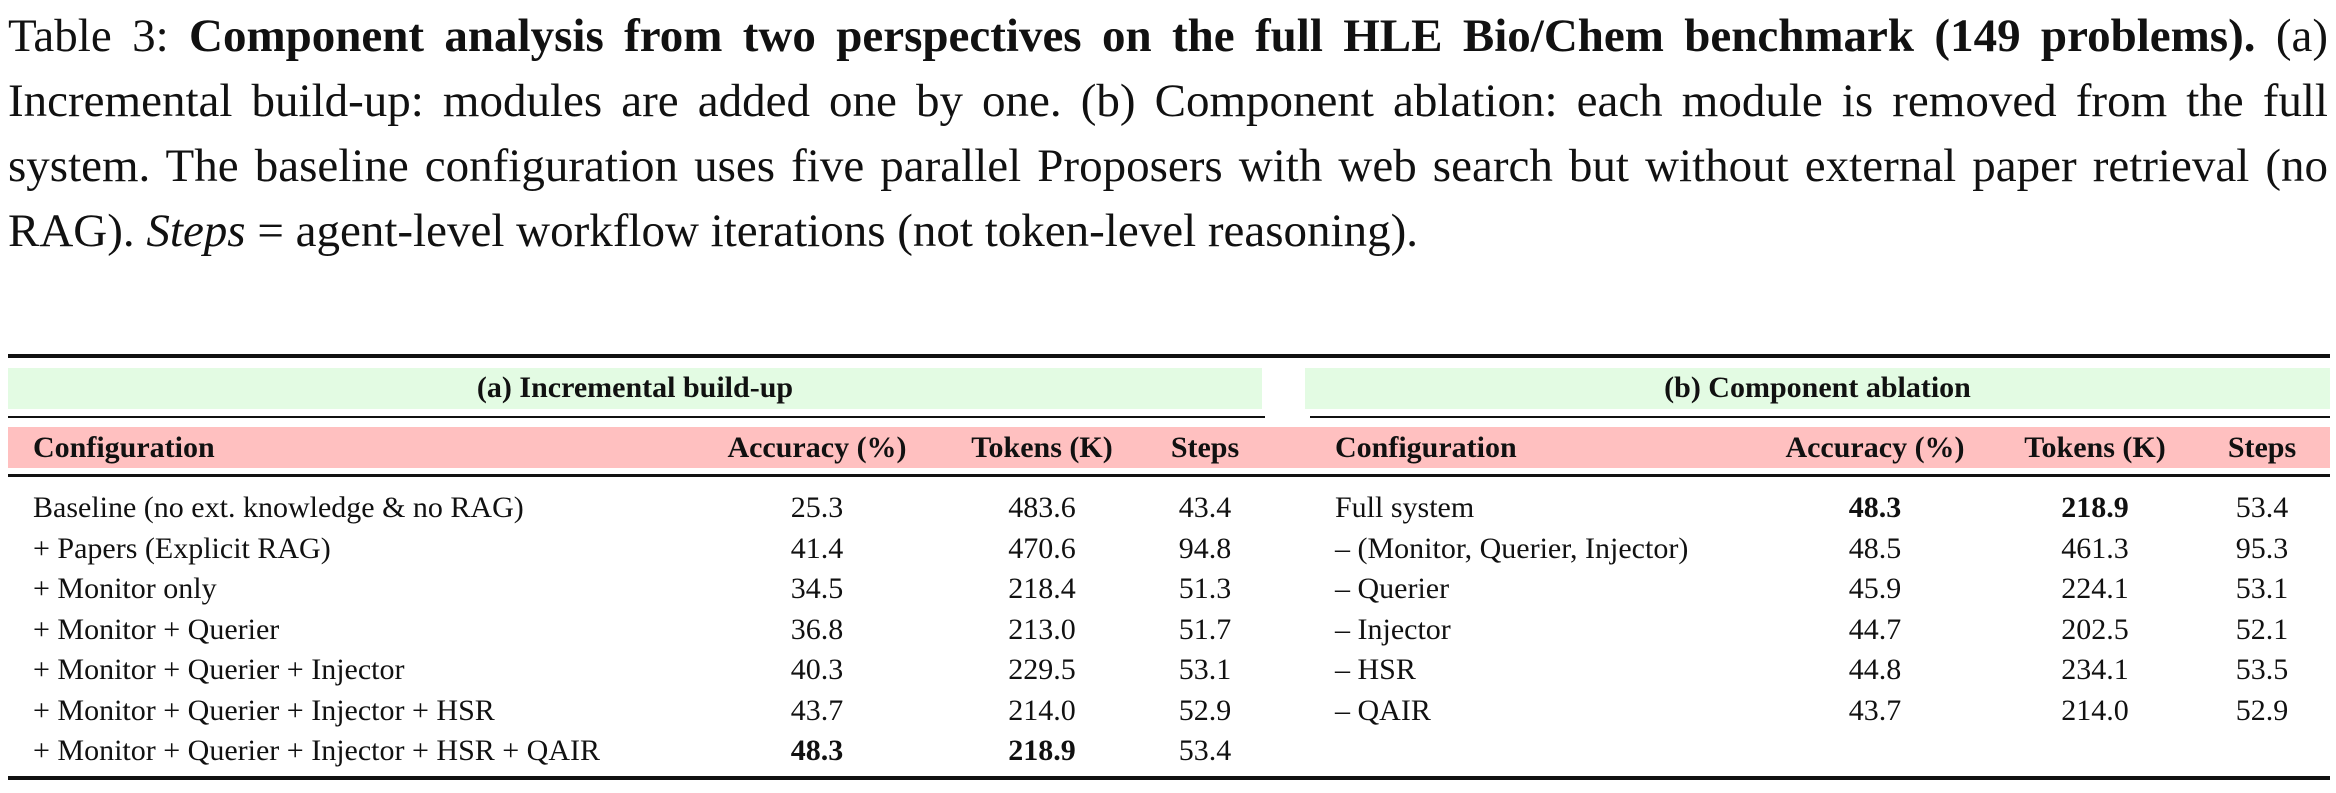  I want to click on ablation-row-tokens: 218.9, so click(2095, 507).